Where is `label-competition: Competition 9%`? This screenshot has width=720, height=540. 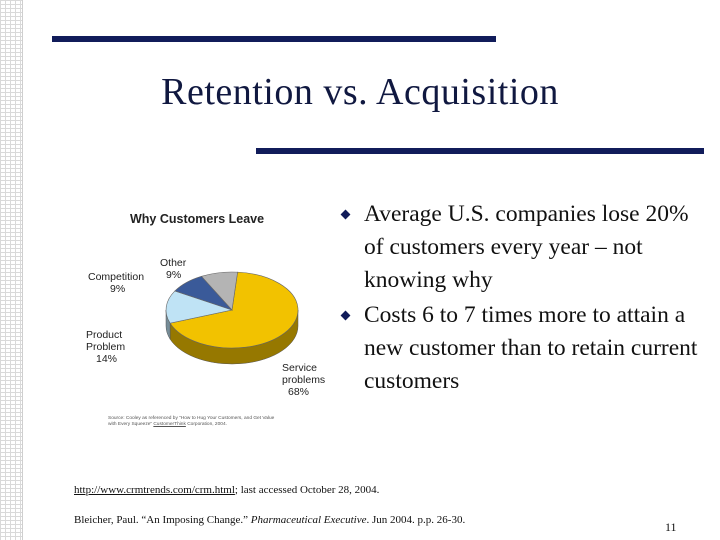
label-competition: Competition 9% is located at coordinates (116, 283).